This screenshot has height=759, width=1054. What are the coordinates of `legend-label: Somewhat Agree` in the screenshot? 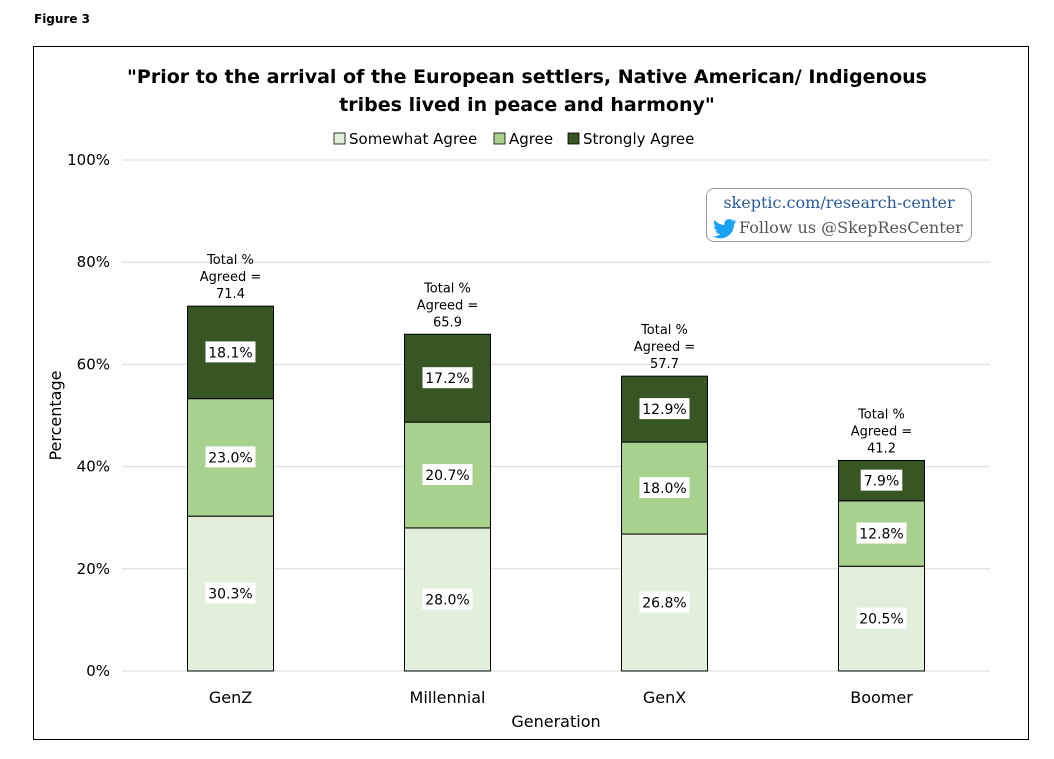 It's located at (413, 139).